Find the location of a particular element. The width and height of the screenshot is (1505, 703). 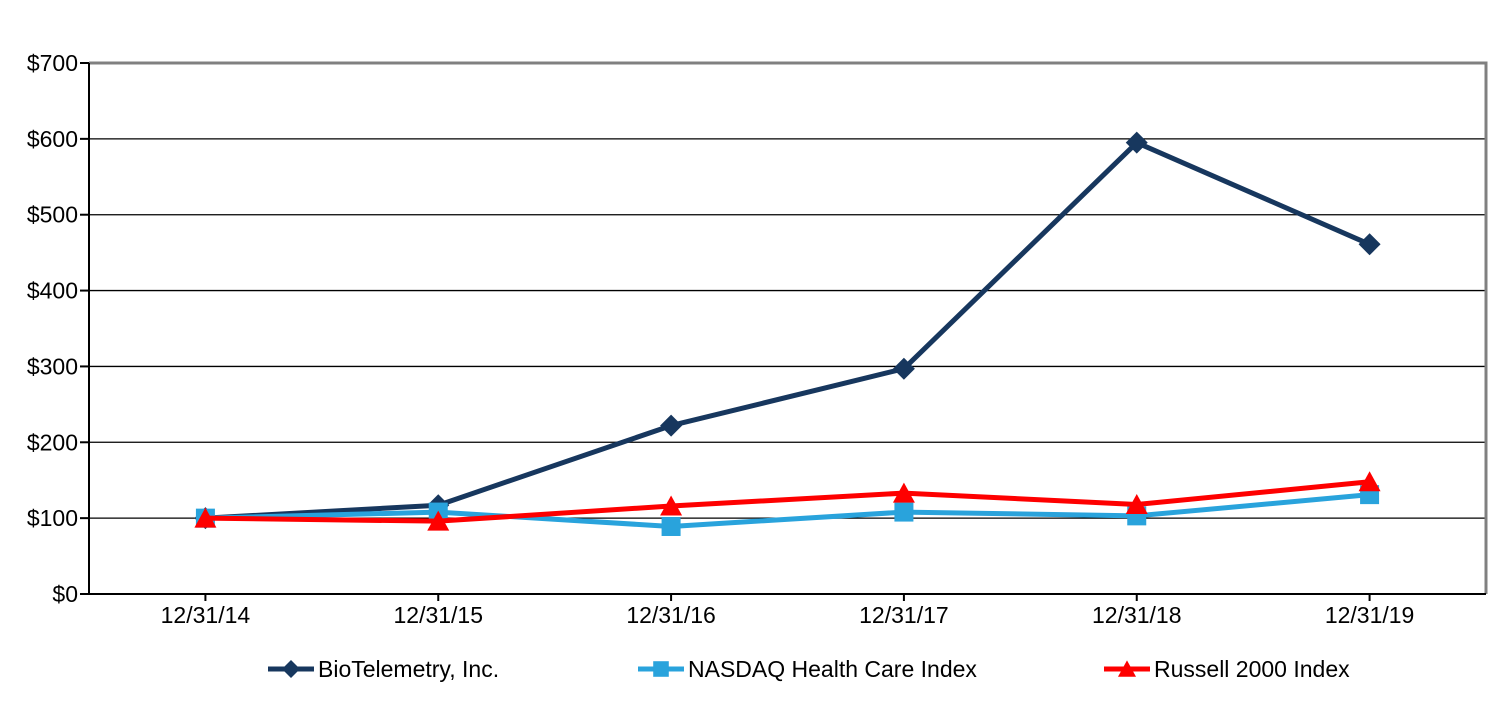

legend-triangle-marker-icon is located at coordinates (1127, 668).